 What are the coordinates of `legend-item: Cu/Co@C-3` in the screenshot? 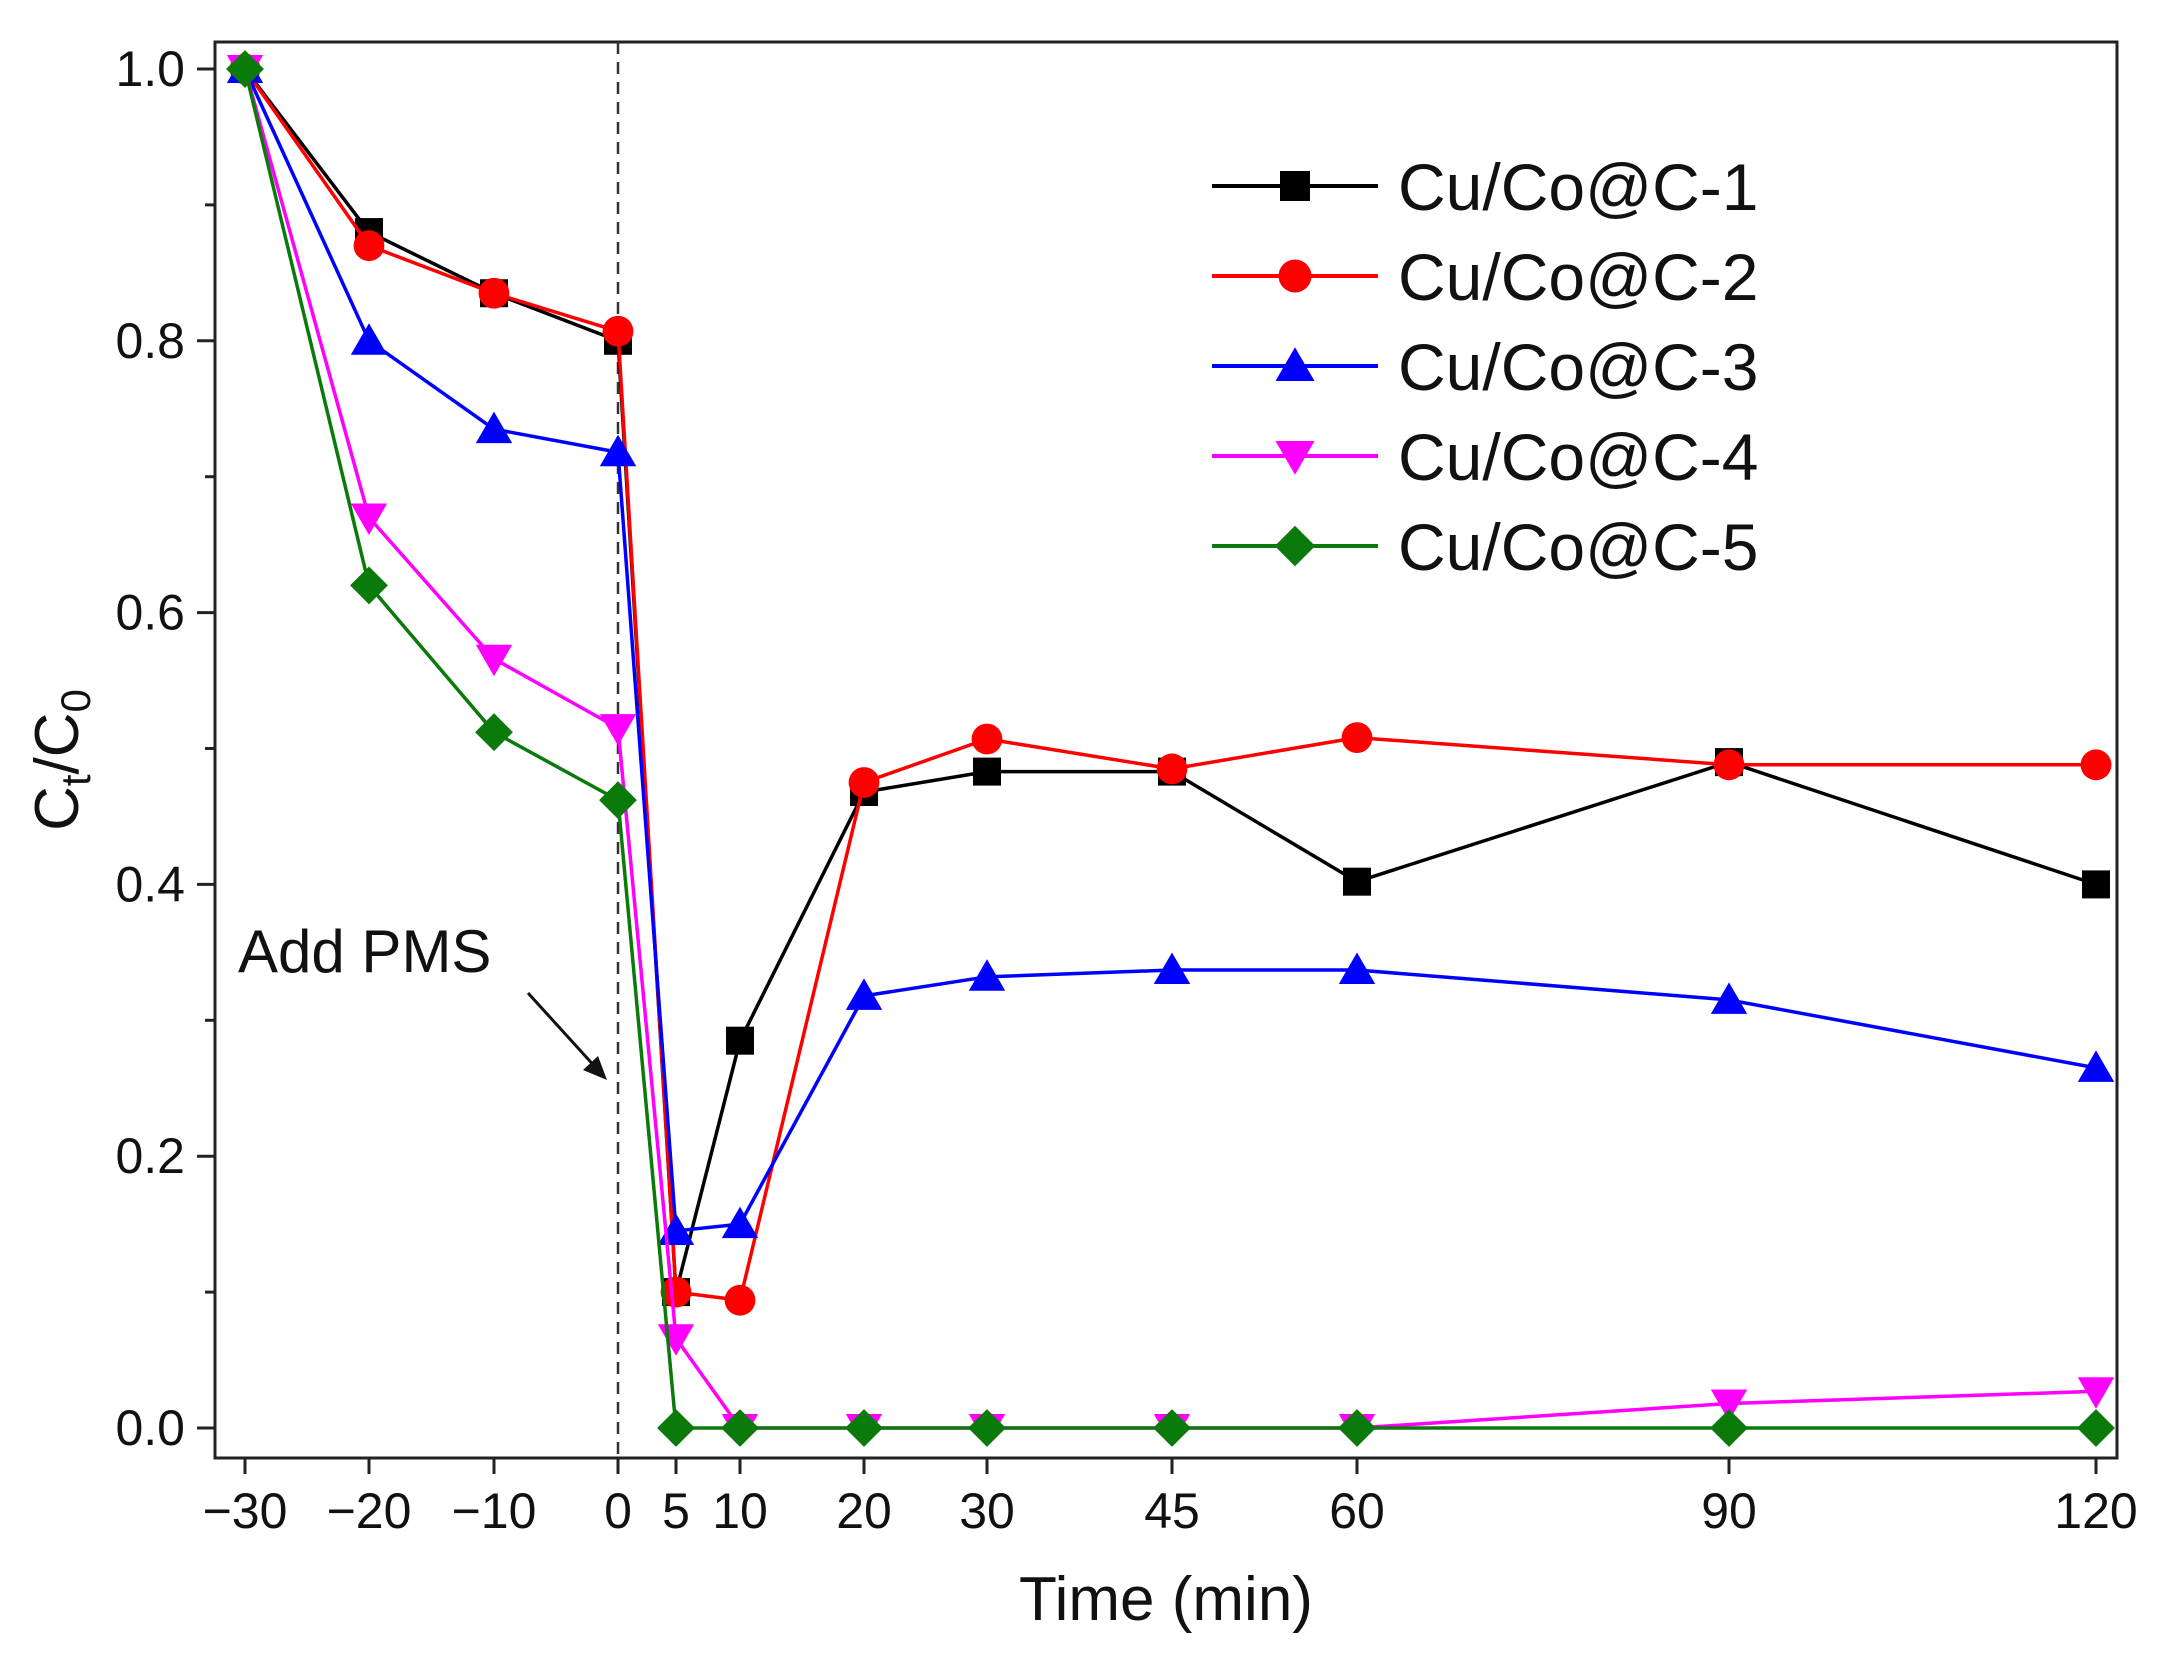 It's located at (1485, 367).